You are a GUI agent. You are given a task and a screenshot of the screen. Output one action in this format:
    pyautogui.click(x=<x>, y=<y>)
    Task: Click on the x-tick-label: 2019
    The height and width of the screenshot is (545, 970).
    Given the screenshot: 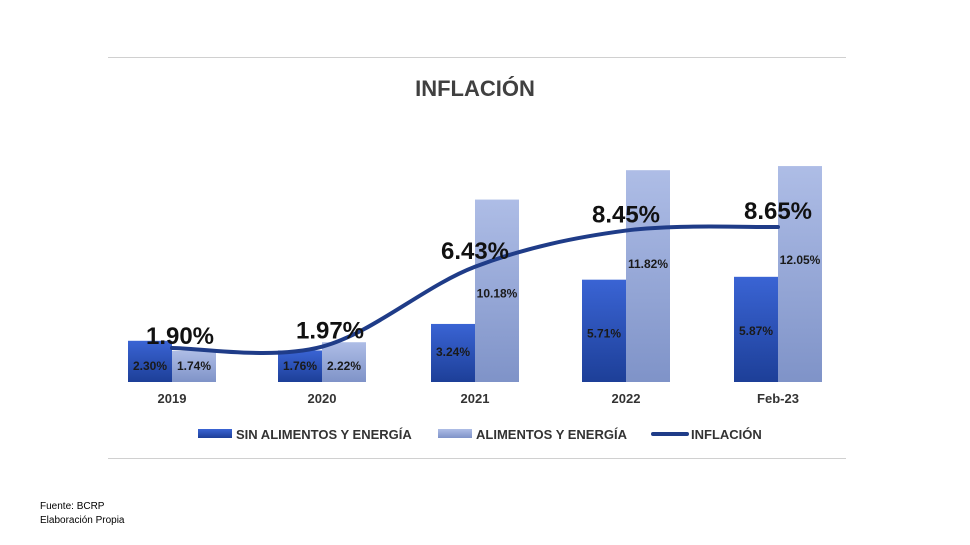 What is the action you would take?
    pyautogui.click(x=172, y=398)
    